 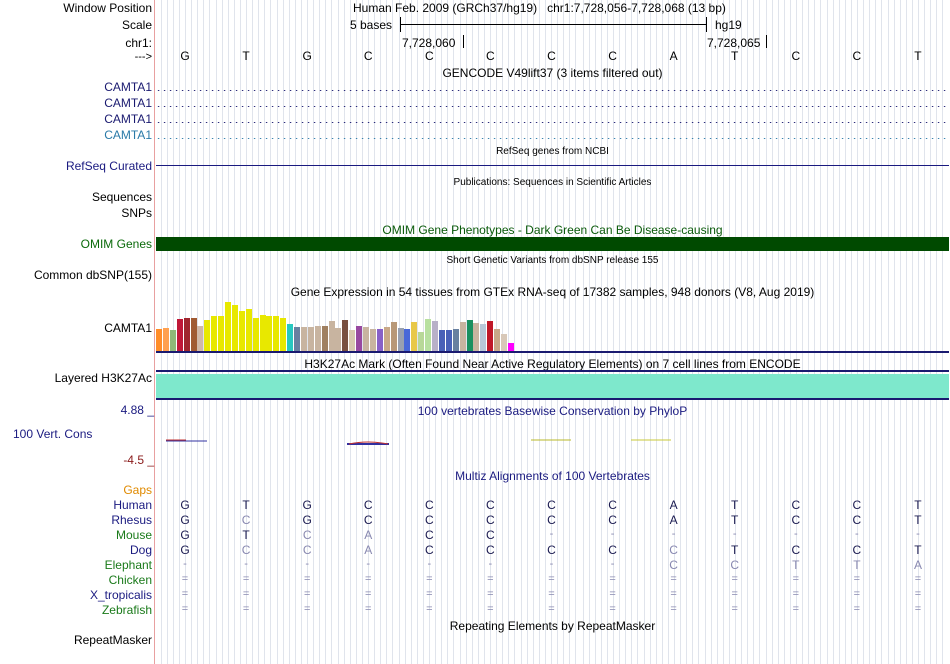 I want to click on gtex-bar-chart, so click(x=346, y=325).